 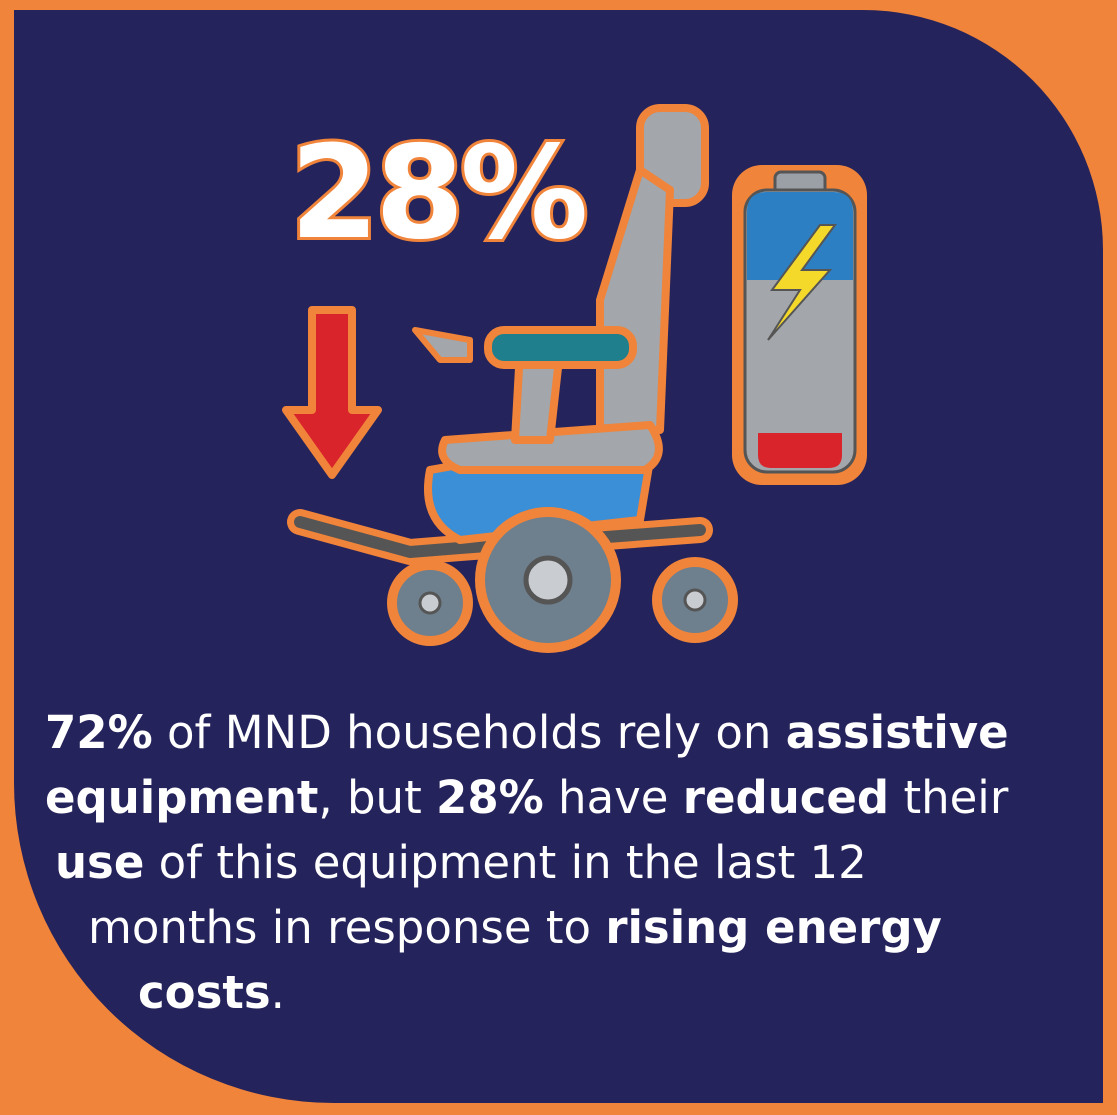 I want to click on bold-text: rising energy, so click(x=773, y=927).